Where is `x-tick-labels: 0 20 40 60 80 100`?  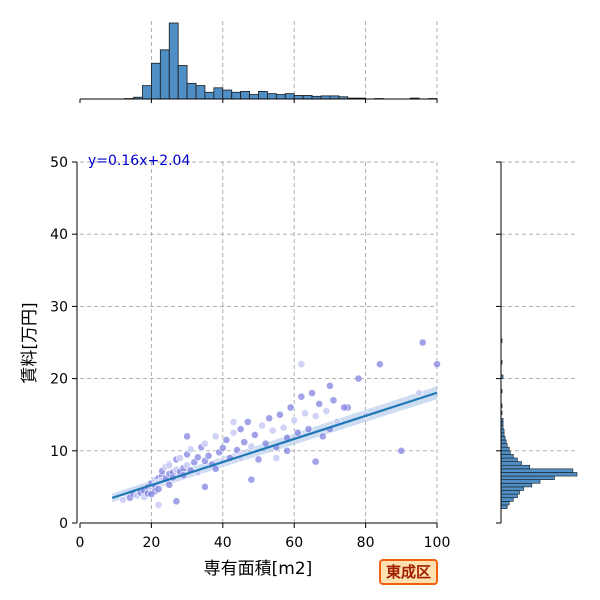
x-tick-labels: 0 20 40 60 80 100 is located at coordinates (263, 543).